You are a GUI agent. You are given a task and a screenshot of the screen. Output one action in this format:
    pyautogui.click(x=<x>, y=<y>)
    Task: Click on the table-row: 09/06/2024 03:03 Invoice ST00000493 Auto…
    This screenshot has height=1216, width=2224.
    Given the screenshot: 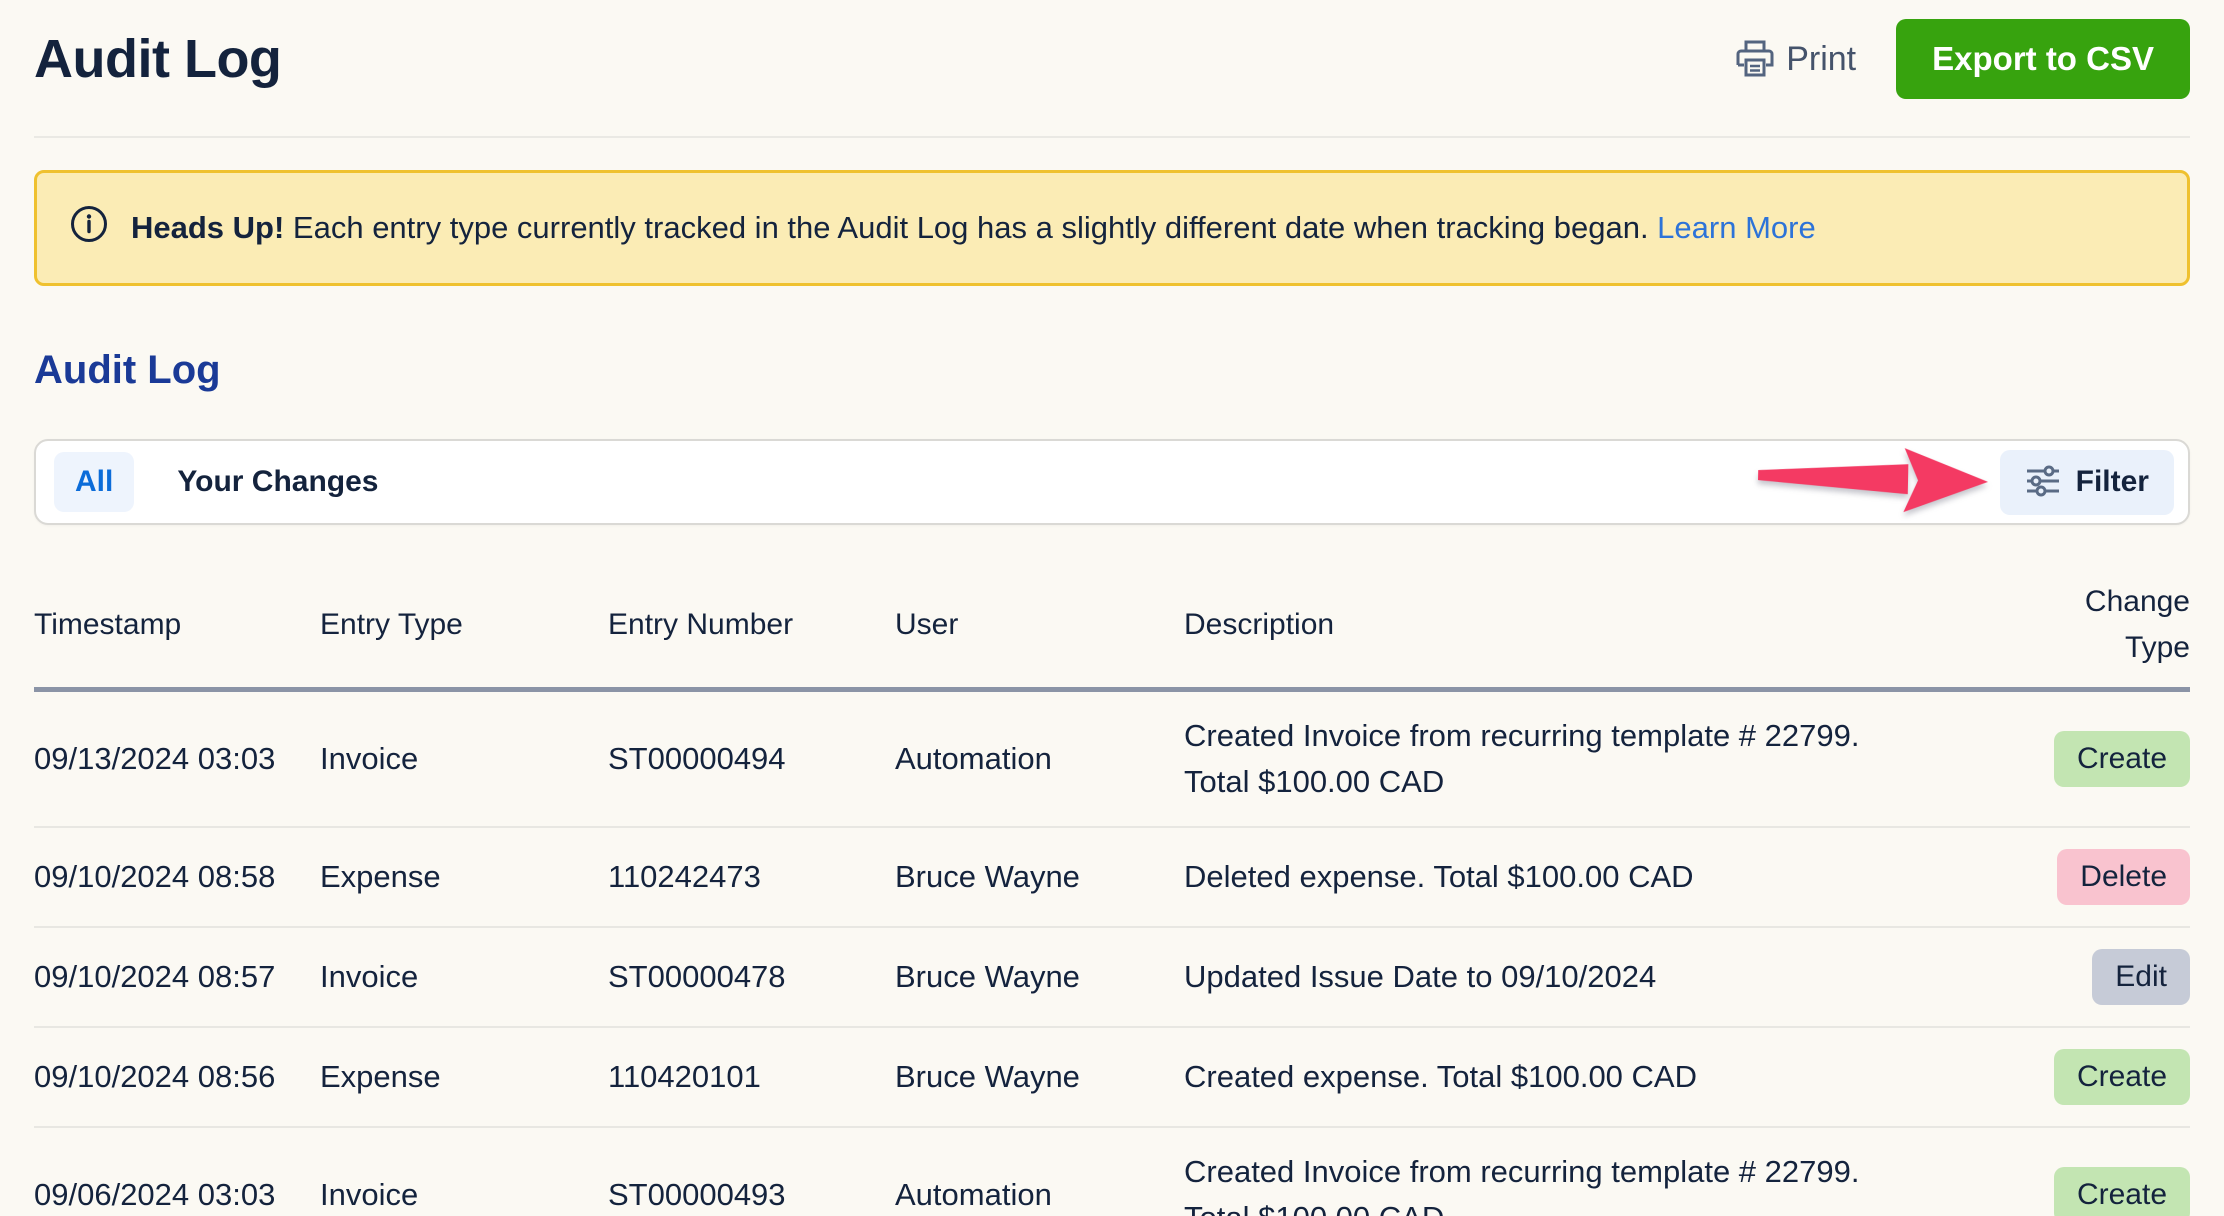 What is the action you would take?
    pyautogui.click(x=1112, y=1172)
    